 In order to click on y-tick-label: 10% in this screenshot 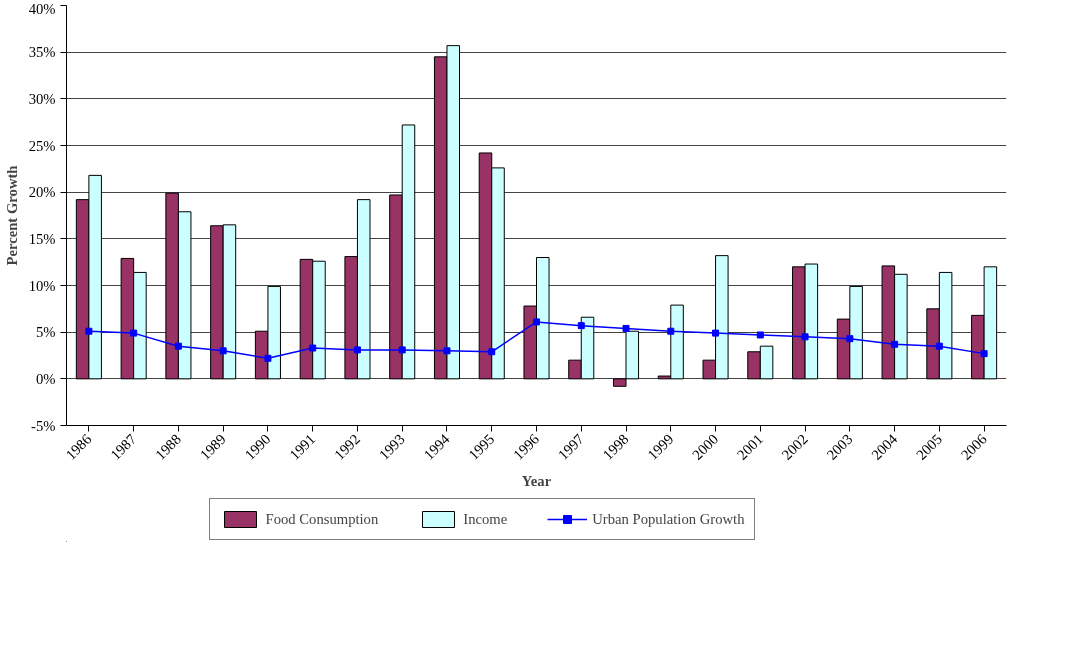, I will do `click(42, 285)`.